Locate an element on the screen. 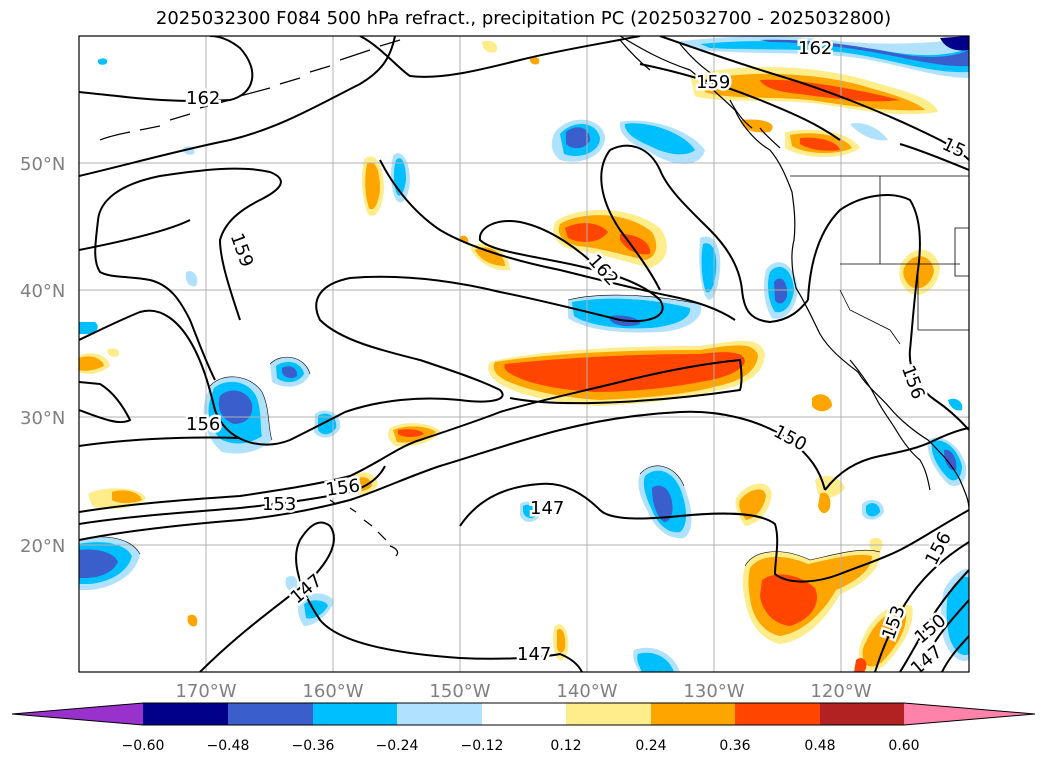 Image resolution: width=1047 pixels, height=765 pixels. colorbar-label: 0.60 is located at coordinates (903, 746).